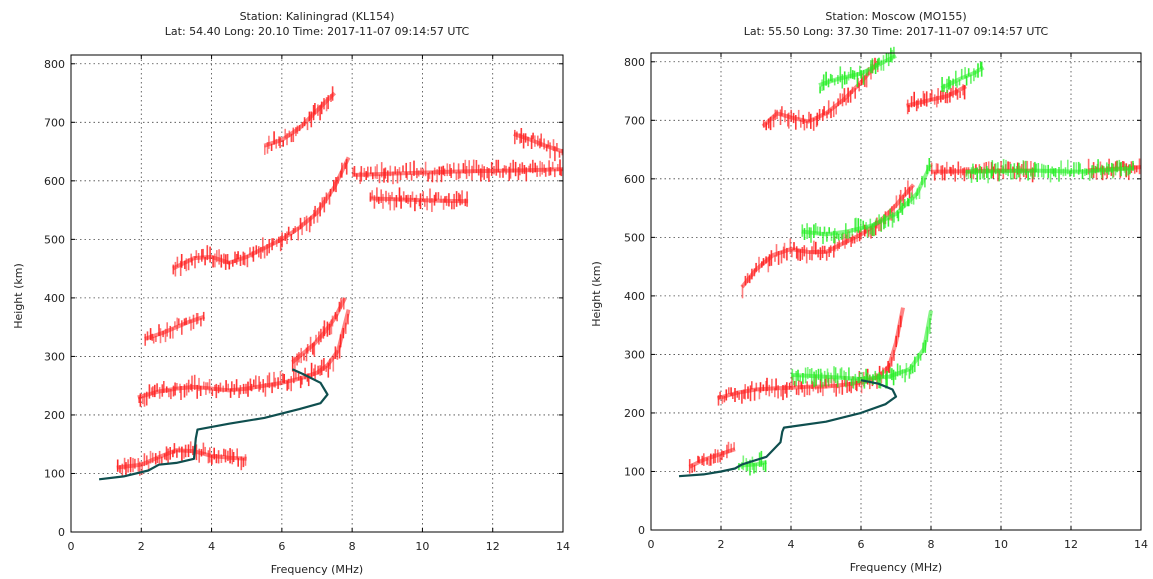 The image size is (1153, 579). I want to click on x-tick-label: 12, so click(1071, 544).